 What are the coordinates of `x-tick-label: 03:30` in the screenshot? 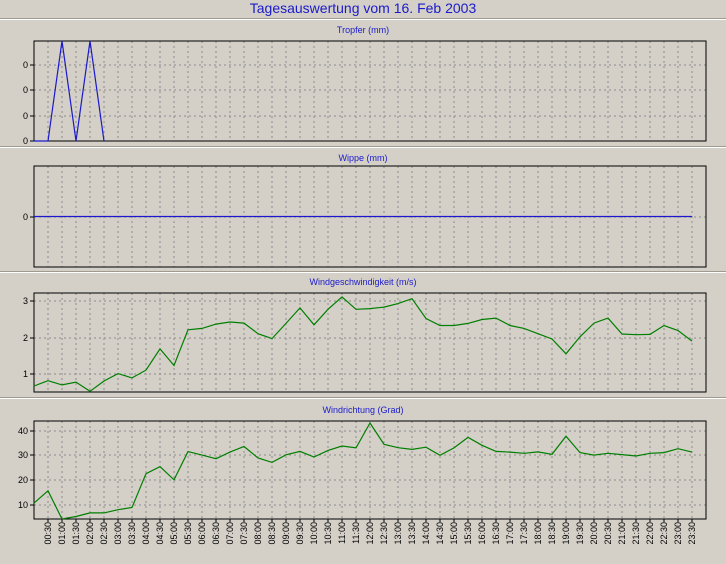 It's located at (132, 533).